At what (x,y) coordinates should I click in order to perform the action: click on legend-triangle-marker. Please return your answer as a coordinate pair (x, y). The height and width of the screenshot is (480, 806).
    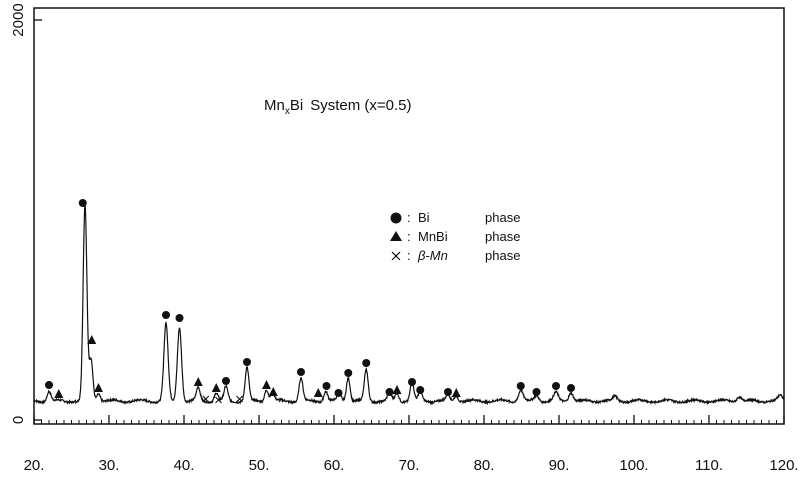
    Looking at the image, I should click on (396, 236).